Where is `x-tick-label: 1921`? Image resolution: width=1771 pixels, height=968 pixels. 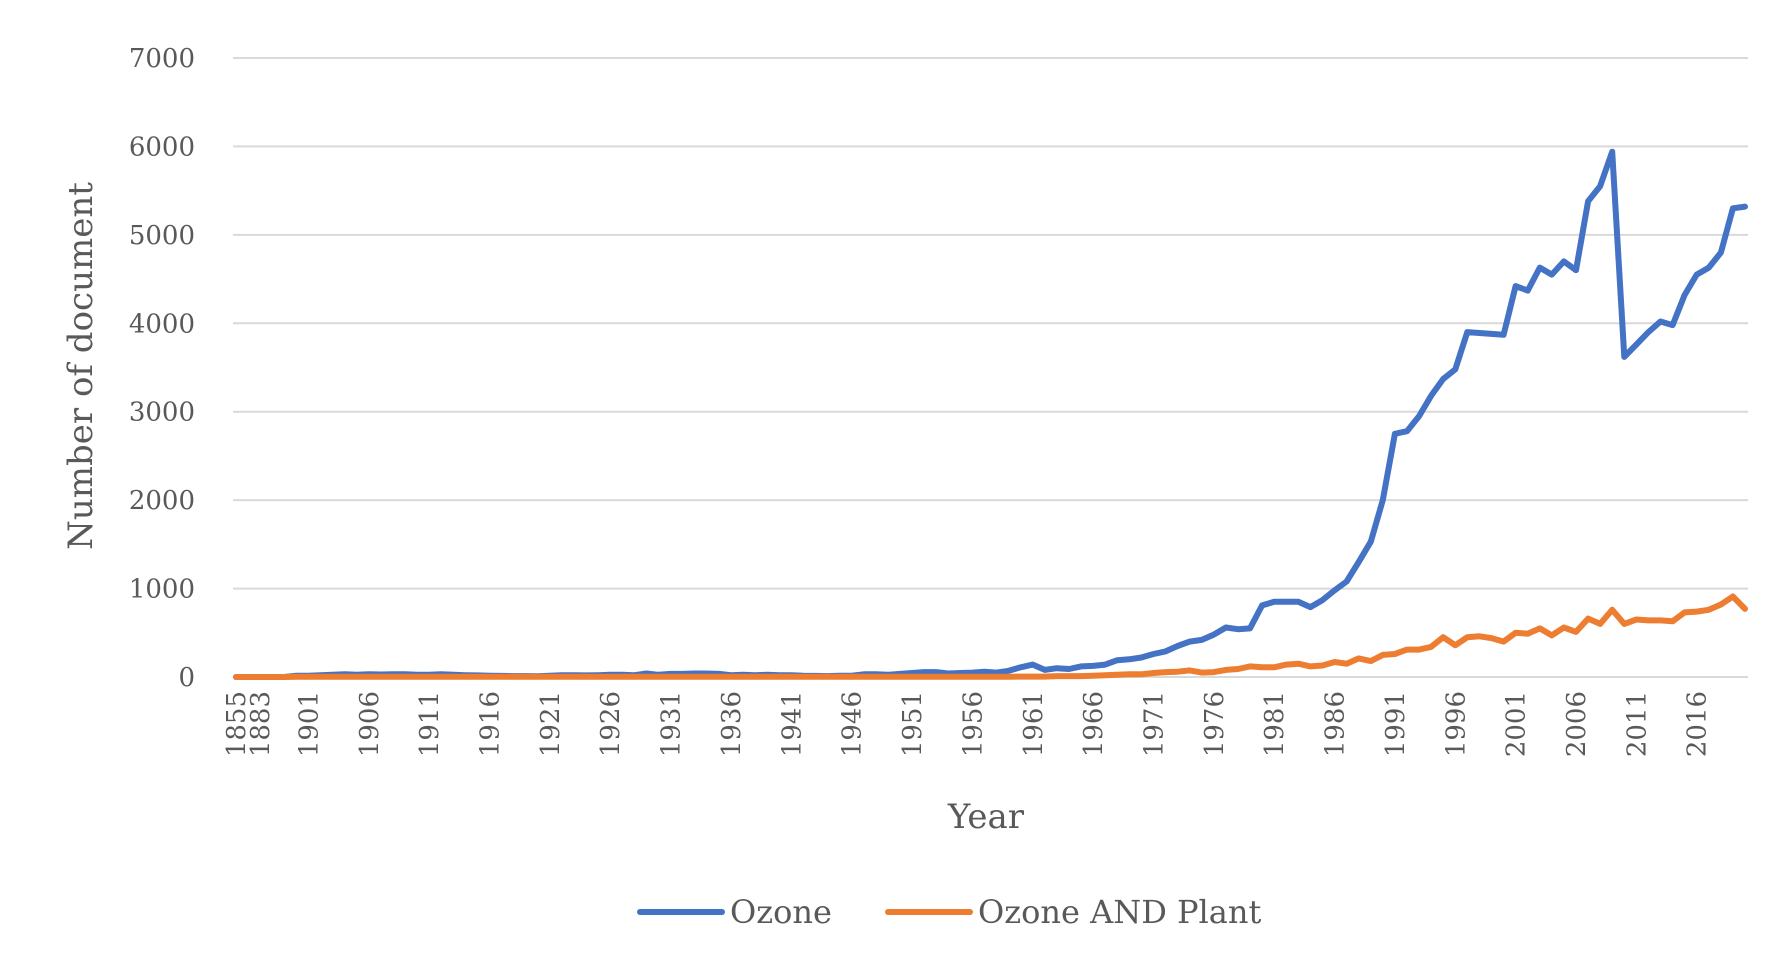
x-tick-label: 1921 is located at coordinates (551, 724).